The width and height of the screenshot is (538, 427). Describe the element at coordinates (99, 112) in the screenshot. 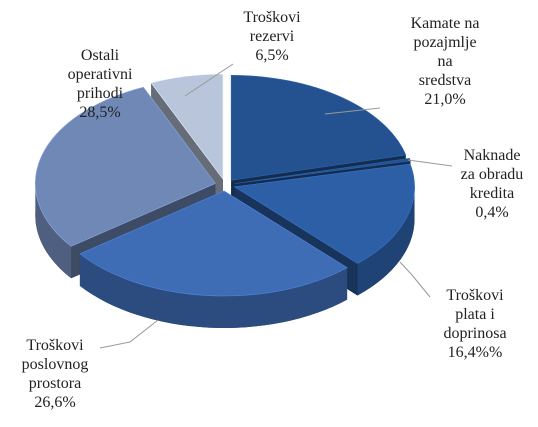

I see `value-label: 28,5%` at that location.